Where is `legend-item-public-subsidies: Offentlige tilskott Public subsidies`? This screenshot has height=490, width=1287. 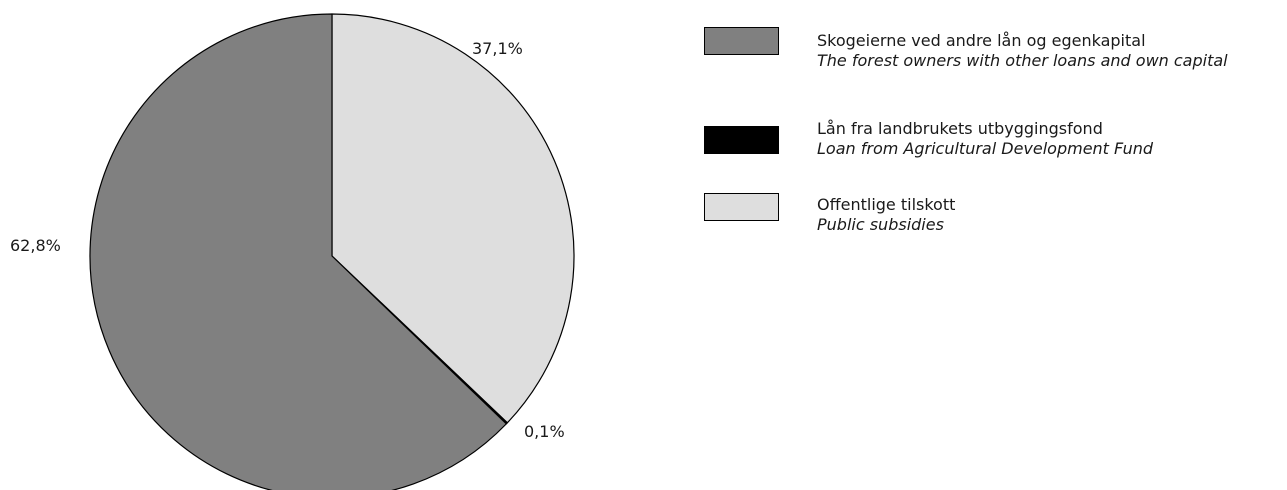
legend-item-public-subsidies: Offentlige tilskott Public subsidies is located at coordinates (829, 213).